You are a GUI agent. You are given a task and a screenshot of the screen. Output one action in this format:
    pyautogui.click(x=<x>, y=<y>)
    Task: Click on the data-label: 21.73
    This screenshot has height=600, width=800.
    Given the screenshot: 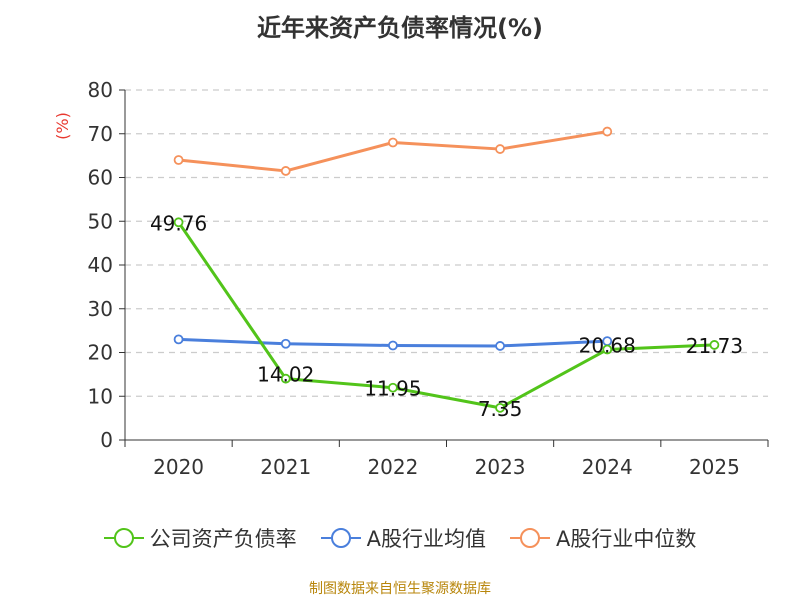 What is the action you would take?
    pyautogui.click(x=714, y=346)
    